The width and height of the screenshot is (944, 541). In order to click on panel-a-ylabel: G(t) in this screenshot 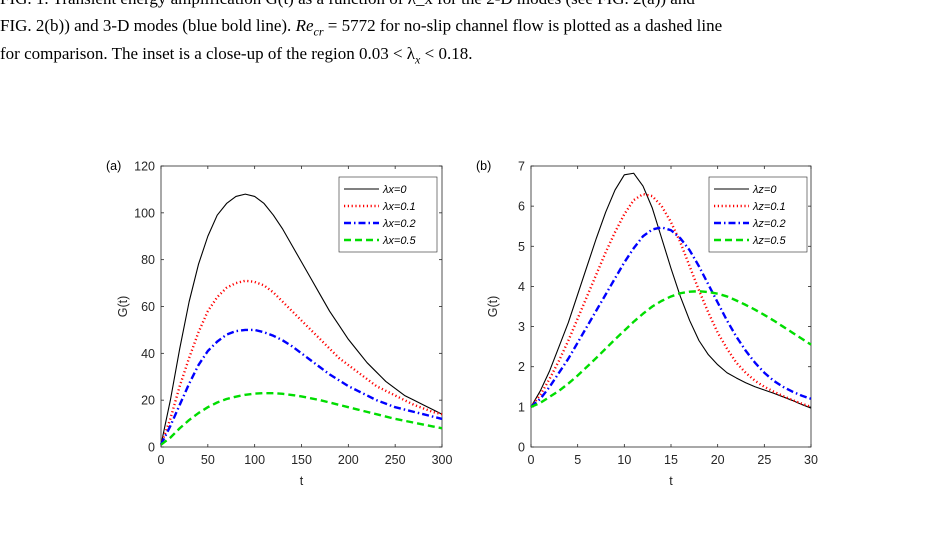, I will do `click(123, 307)`.